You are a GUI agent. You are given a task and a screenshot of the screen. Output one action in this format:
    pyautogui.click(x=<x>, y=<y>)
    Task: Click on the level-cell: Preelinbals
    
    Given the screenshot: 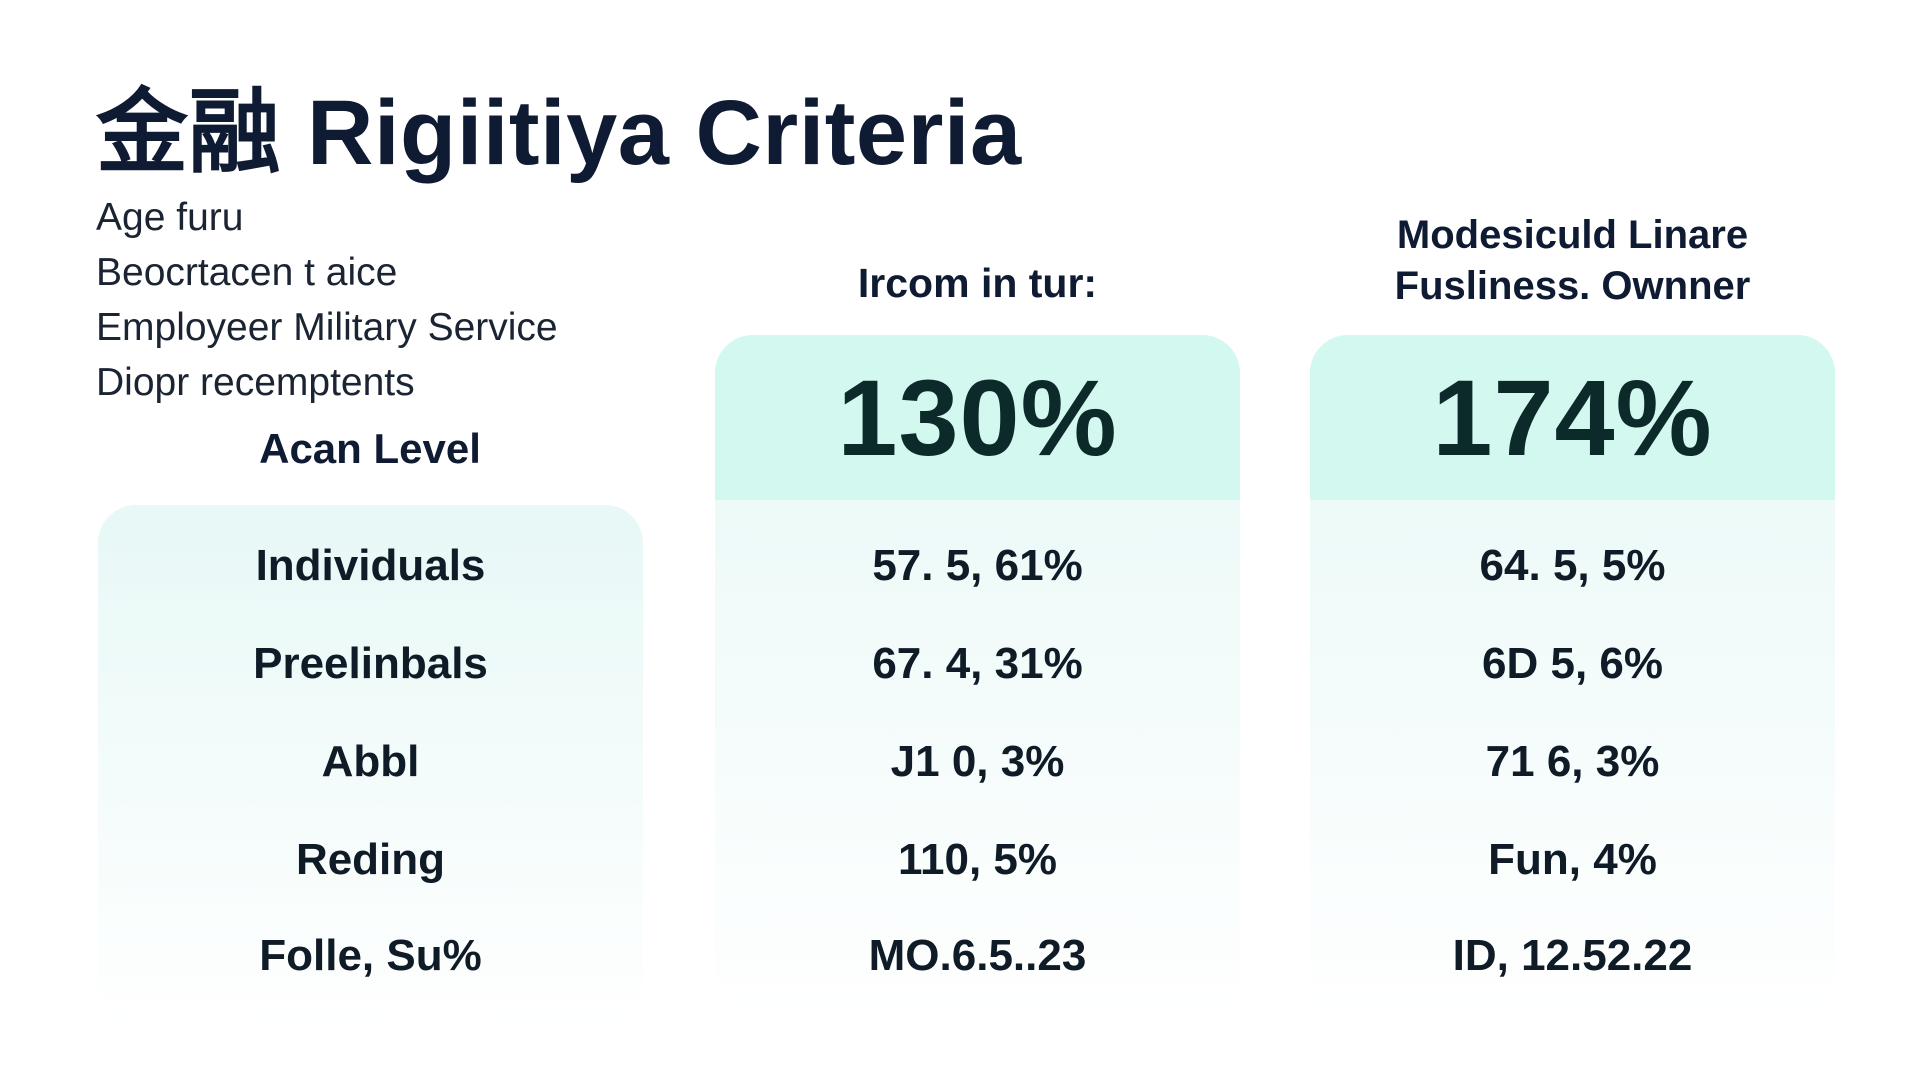 What is the action you would take?
    pyautogui.click(x=370, y=663)
    